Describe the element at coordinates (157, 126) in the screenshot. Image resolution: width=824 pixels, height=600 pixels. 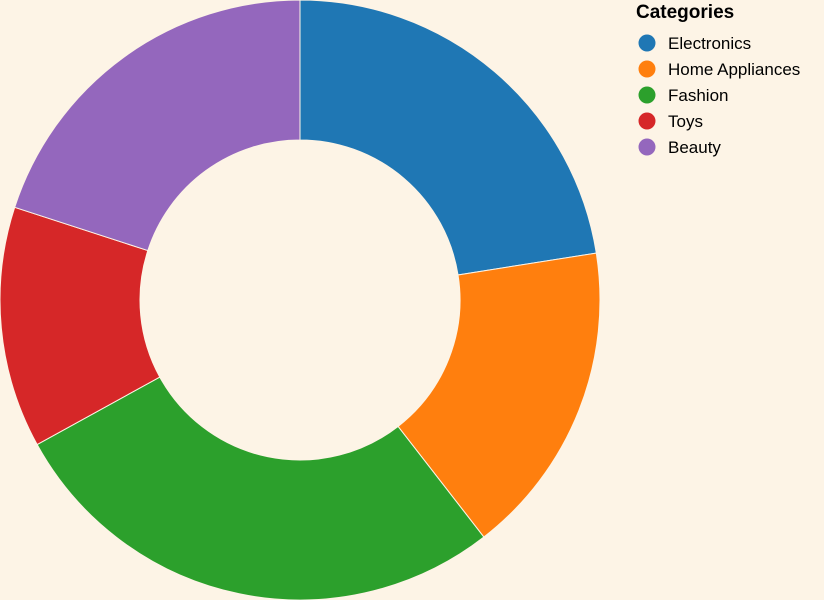
I see `slice-beauty` at that location.